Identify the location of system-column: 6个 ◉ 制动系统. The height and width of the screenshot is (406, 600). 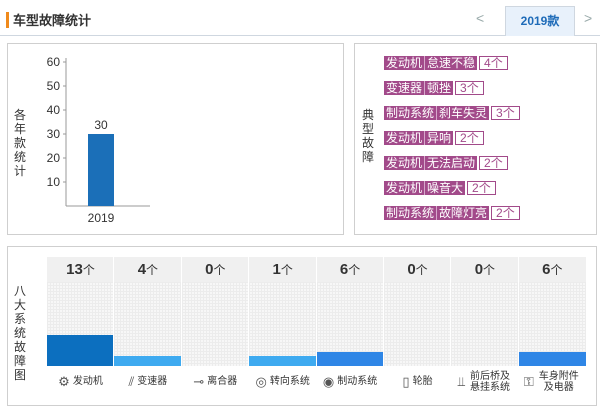
(350, 327).